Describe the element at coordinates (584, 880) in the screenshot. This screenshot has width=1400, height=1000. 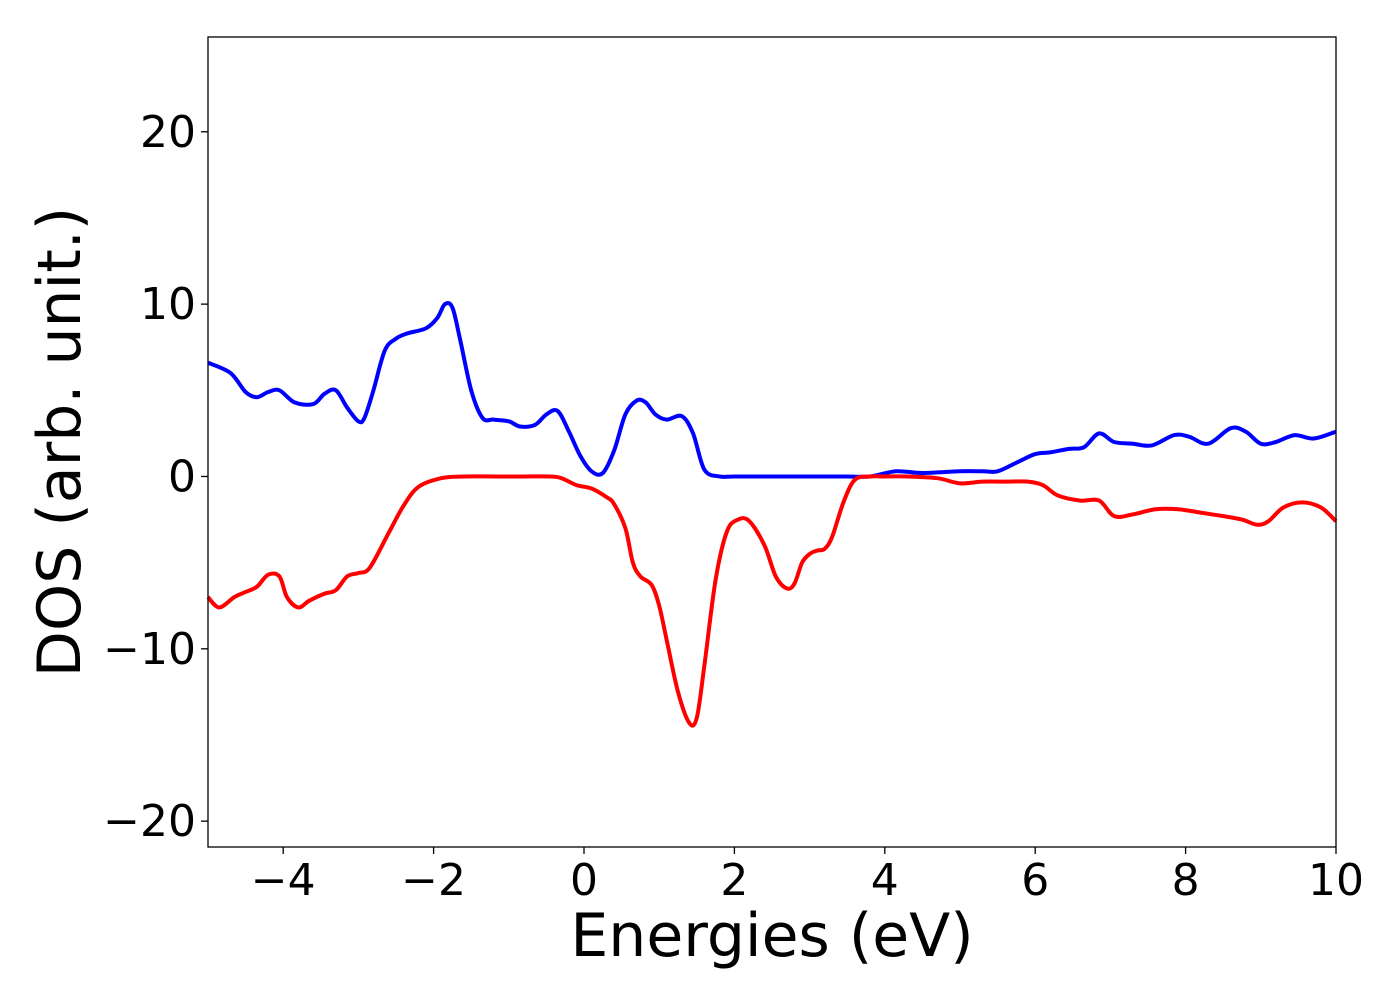
I see `x-tick-label: 0` at that location.